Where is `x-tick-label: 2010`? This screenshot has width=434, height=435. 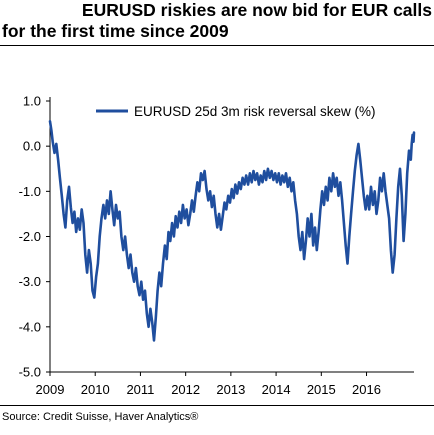
x-tick-label: 2010 is located at coordinates (95, 389).